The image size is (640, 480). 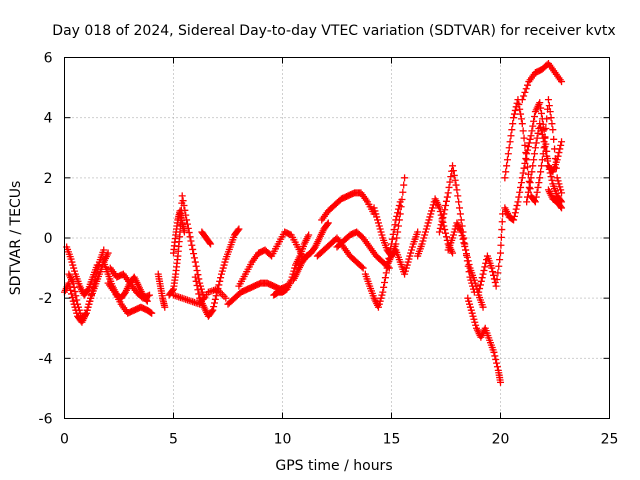 What do you see at coordinates (64, 440) in the screenshot?
I see `x-tick-label: 0` at bounding box center [64, 440].